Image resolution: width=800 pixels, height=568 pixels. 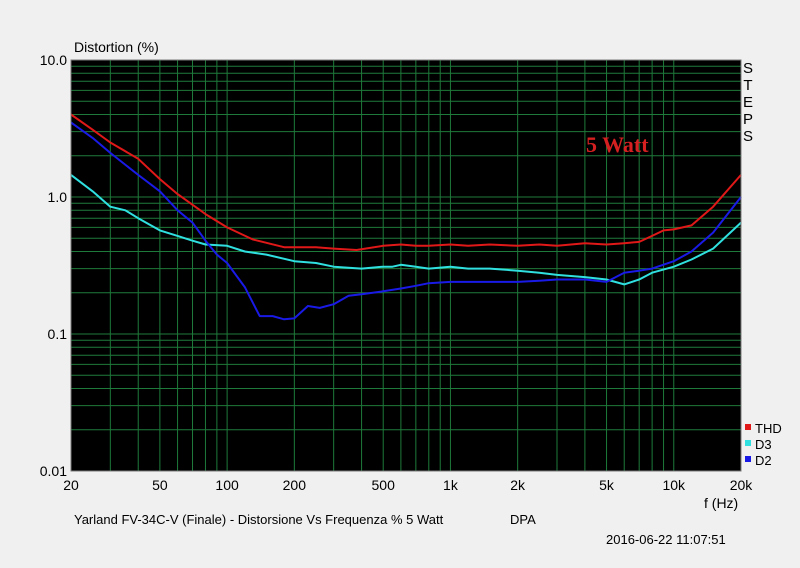 What do you see at coordinates (160, 485) in the screenshot?
I see `x-tick-label: 50` at bounding box center [160, 485].